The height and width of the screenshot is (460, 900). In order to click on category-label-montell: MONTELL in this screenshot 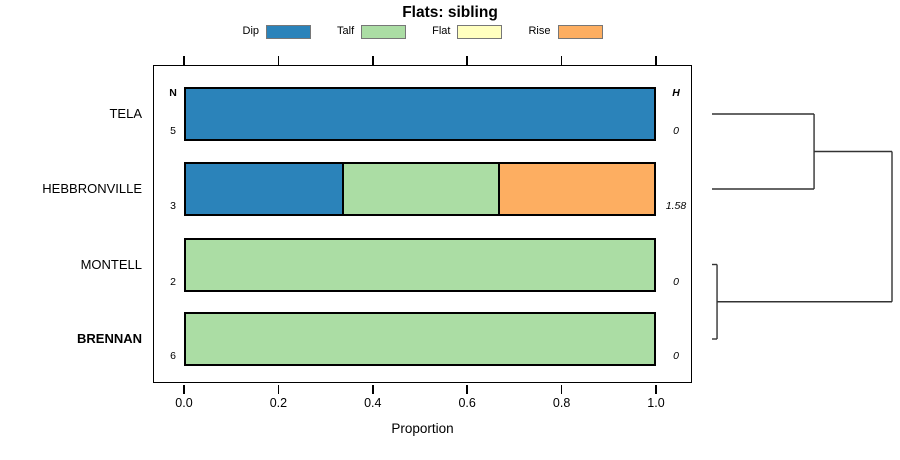, I will do `click(111, 264)`.